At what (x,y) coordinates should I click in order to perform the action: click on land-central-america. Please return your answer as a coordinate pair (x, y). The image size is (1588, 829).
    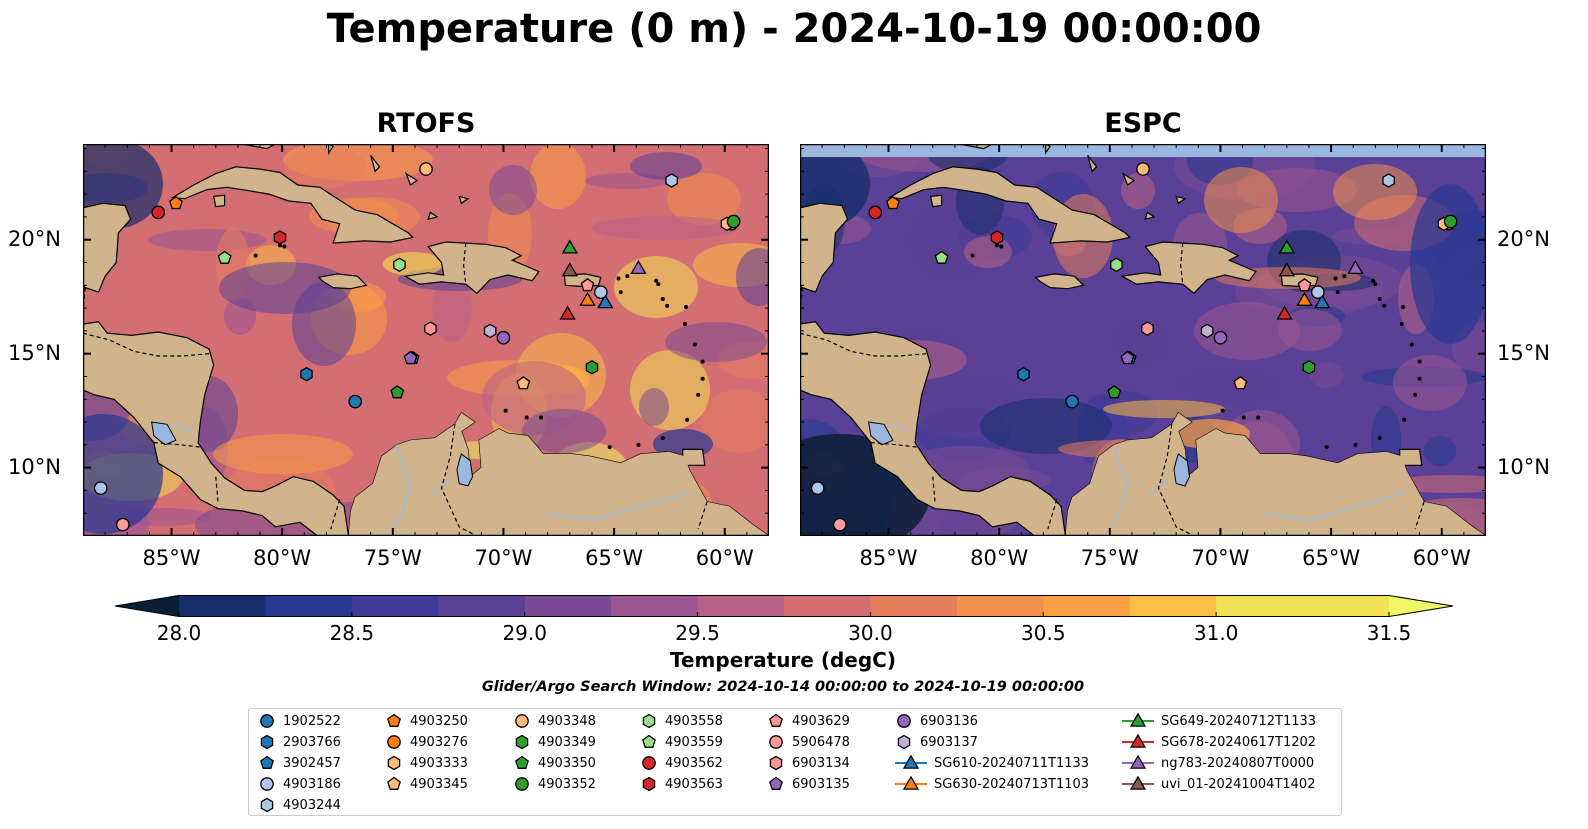
    Looking at the image, I should click on (216, 428).